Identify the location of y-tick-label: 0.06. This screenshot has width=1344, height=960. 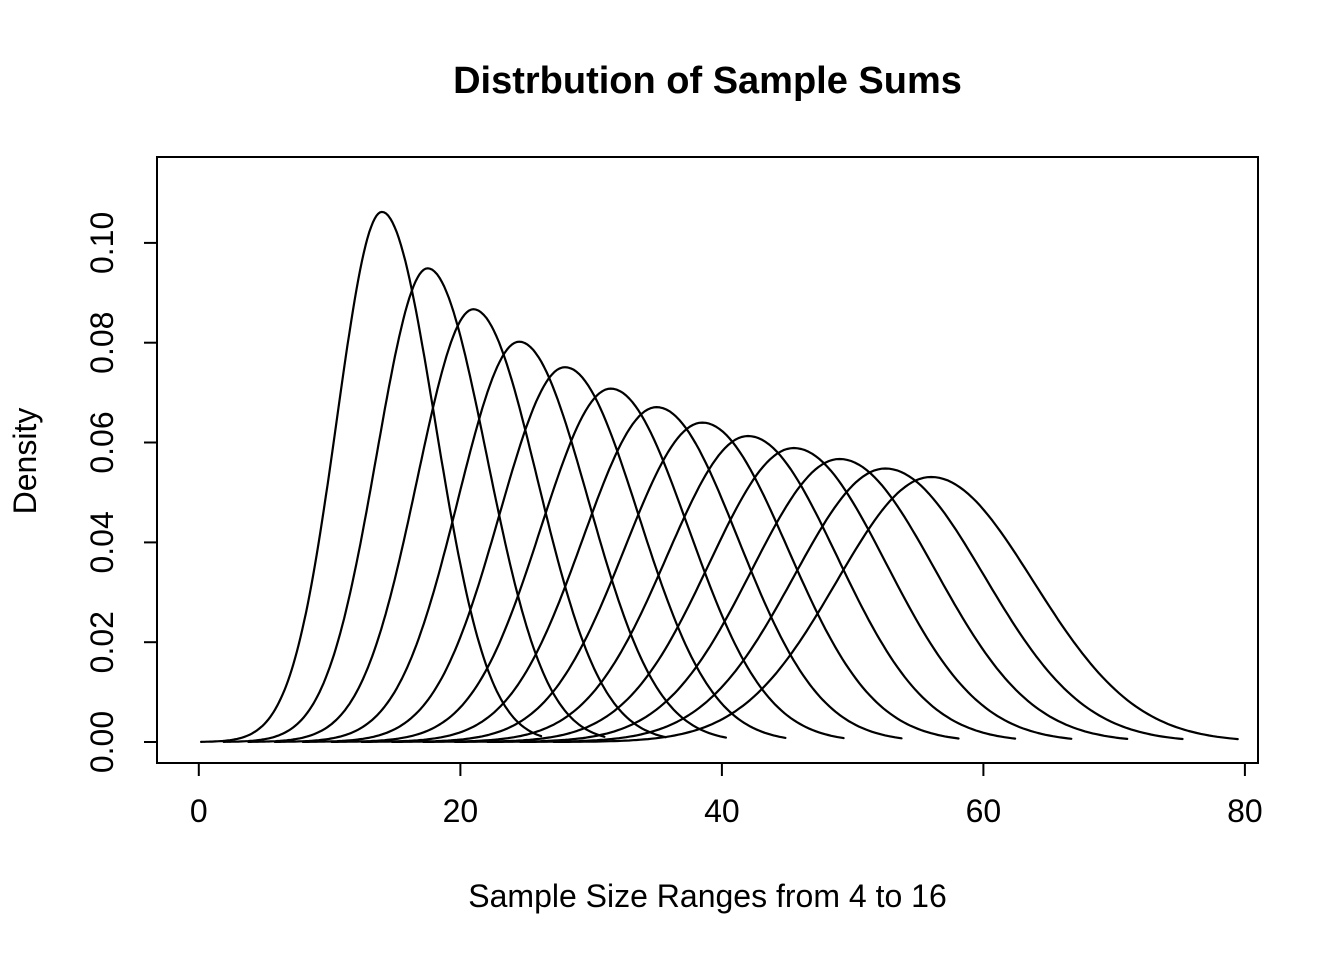
(102, 442).